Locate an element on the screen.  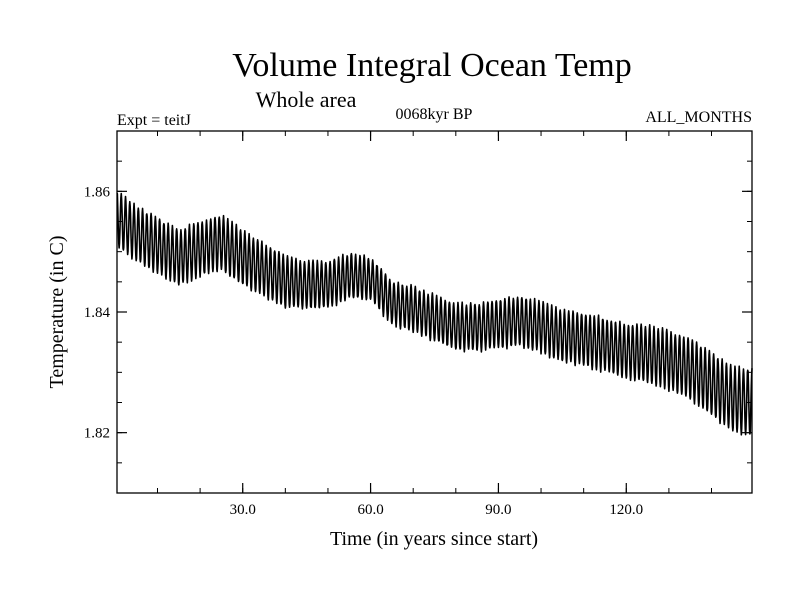
header-center-label: 0068kyr BP is located at coordinates (434, 114).